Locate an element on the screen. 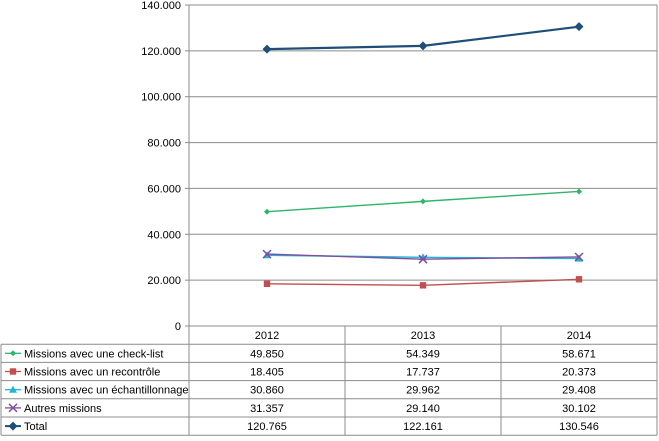 The width and height of the screenshot is (659, 441). x-tick-label: 2013 is located at coordinates (423, 336).